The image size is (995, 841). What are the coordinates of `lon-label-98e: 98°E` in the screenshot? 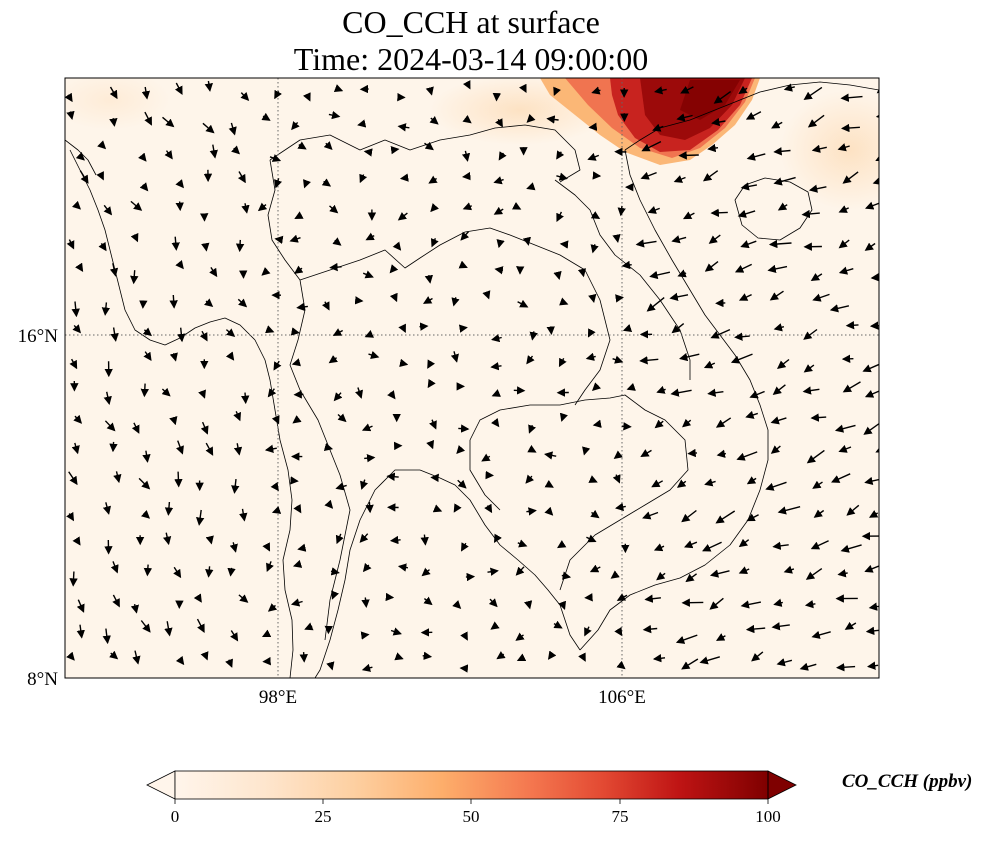 It's located at (278, 697).